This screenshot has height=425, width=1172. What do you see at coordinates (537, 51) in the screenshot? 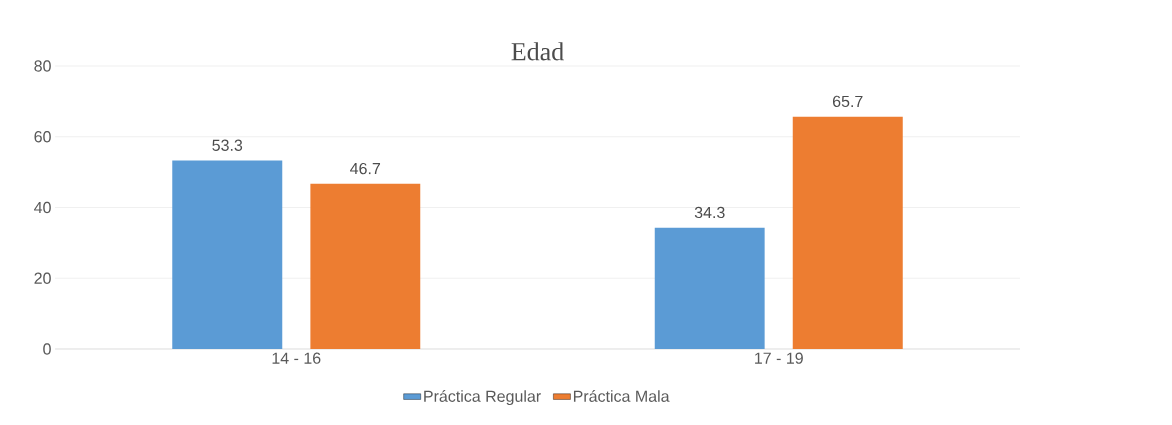
I see `chart-title: Edad` at bounding box center [537, 51].